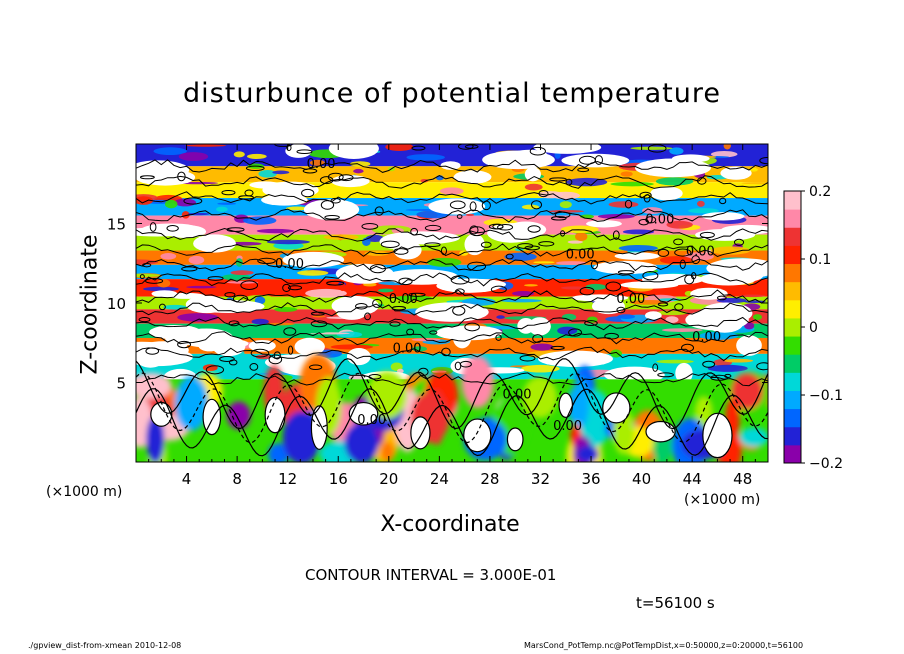 The height and width of the screenshot is (654, 904). Describe the element at coordinates (813, 328) in the screenshot. I see `colorbar: 0.2 0.1 0 −0.1 −0.2` at that location.